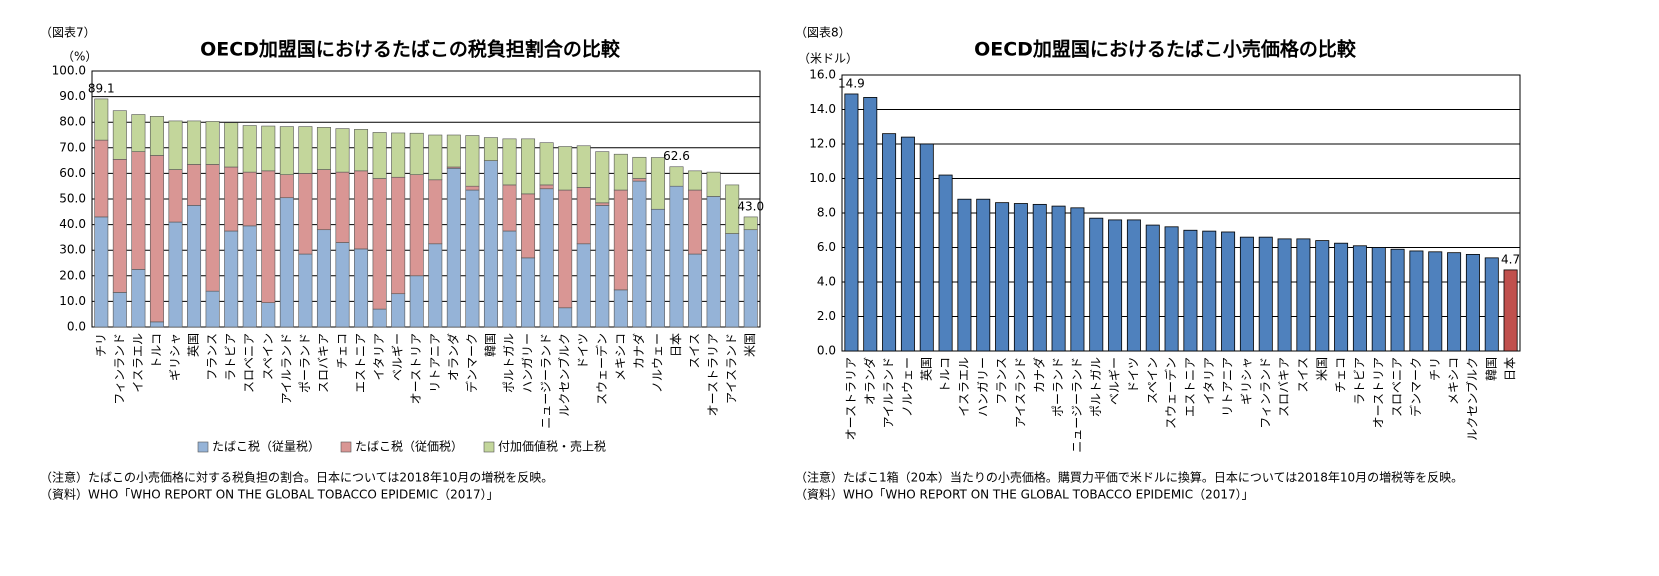 The width and height of the screenshot is (1659, 576). I want to click on x-tick-label: 英国, so click(926, 369).